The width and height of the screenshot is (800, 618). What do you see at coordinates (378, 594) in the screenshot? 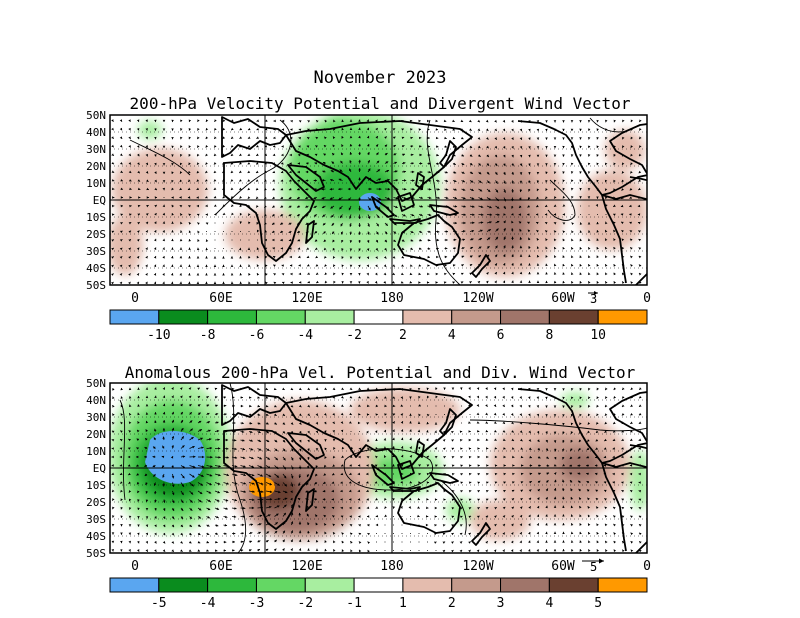
I see `panel-2-colorbar: -5 -4 -3 -2 -1 1 2 3 4 5` at bounding box center [378, 594].